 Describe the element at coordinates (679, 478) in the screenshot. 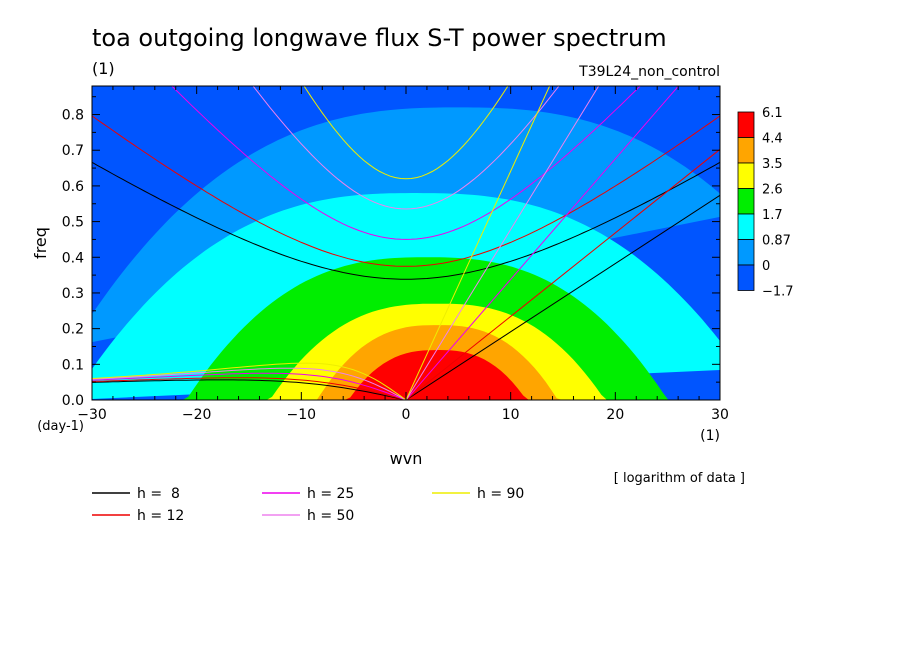

I see `data-transform-note: [ logarithm of data ]` at that location.